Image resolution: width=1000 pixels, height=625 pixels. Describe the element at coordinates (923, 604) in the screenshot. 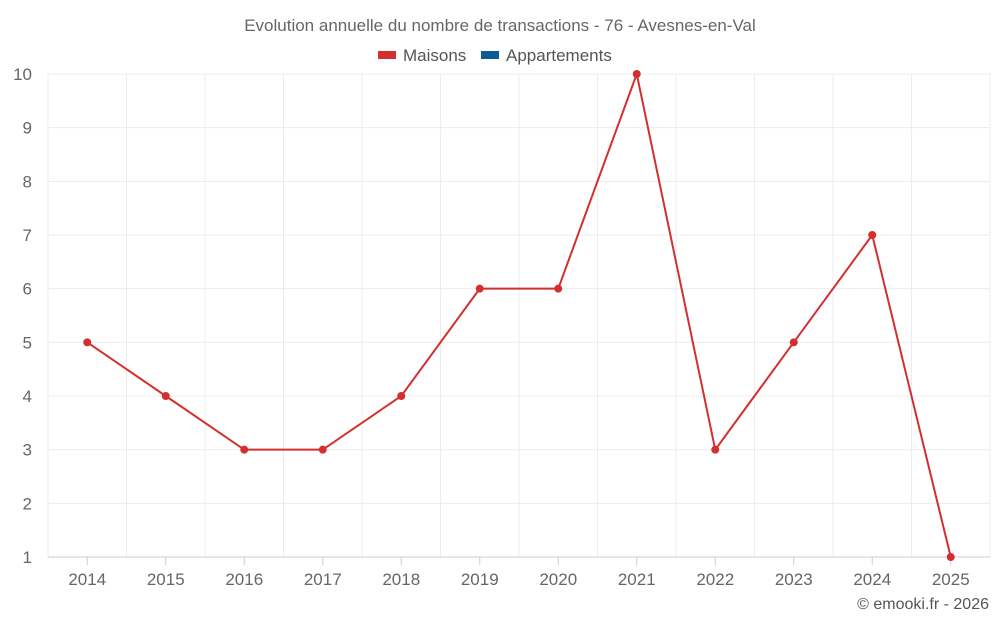

I see `credit-text: © emooki.fr - 2026` at that location.